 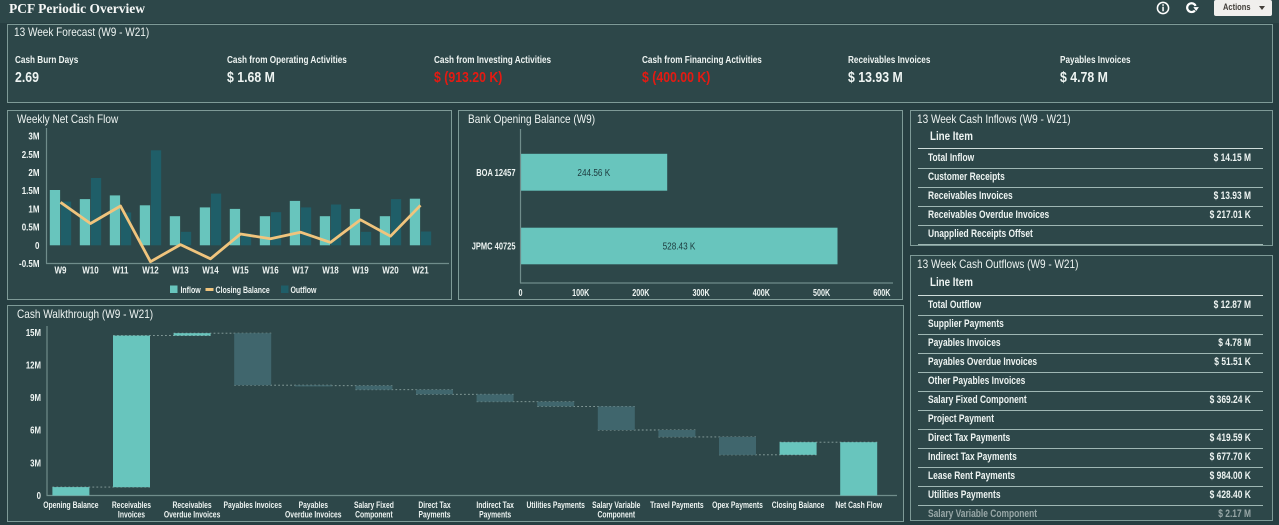 I want to click on svg-text: 400K, so click(x=762, y=292).